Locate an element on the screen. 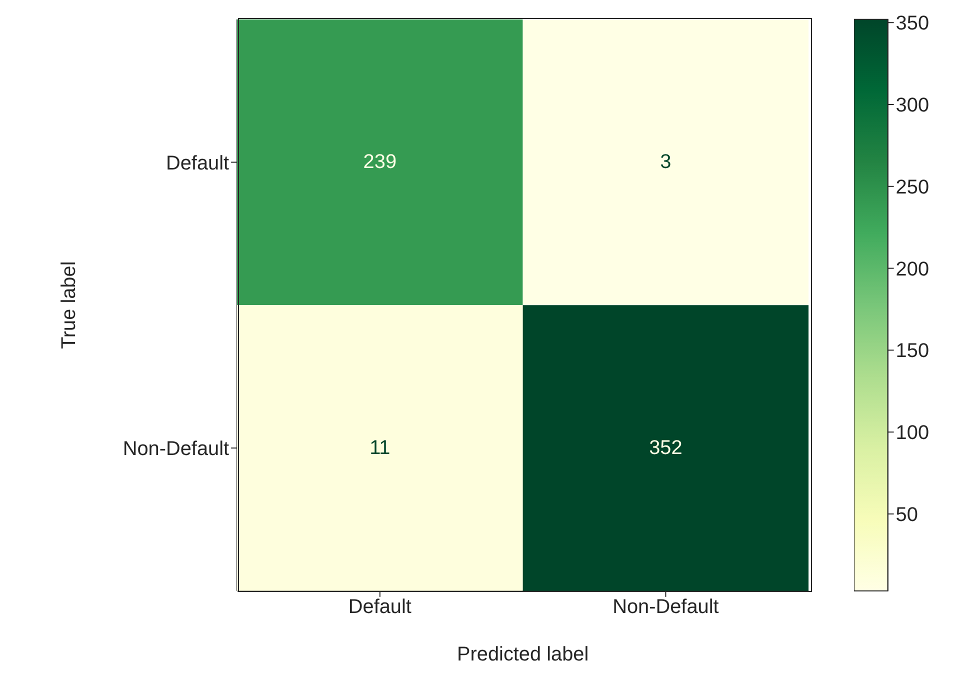 This screenshot has width=962, height=681. color-bar-label: 100 is located at coordinates (913, 433).